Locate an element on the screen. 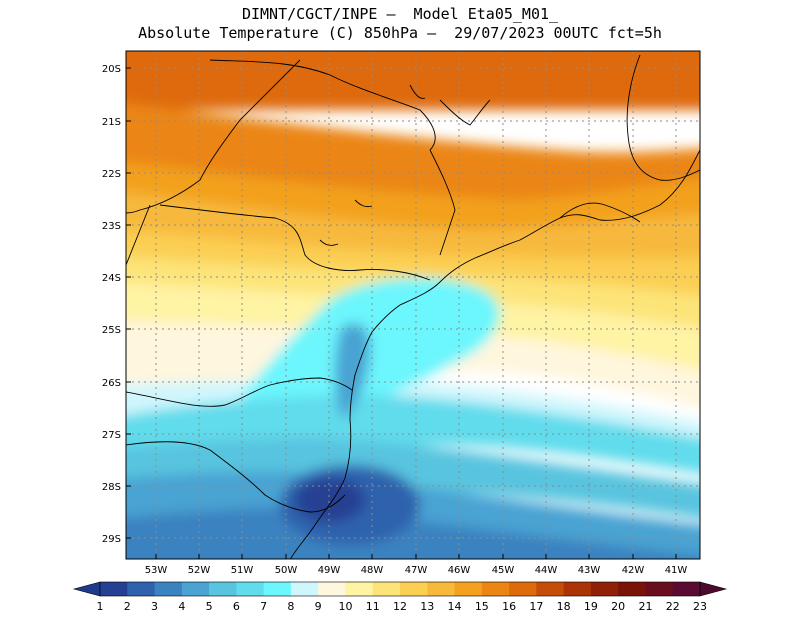  colorbar-label: 13 is located at coordinates (427, 606).